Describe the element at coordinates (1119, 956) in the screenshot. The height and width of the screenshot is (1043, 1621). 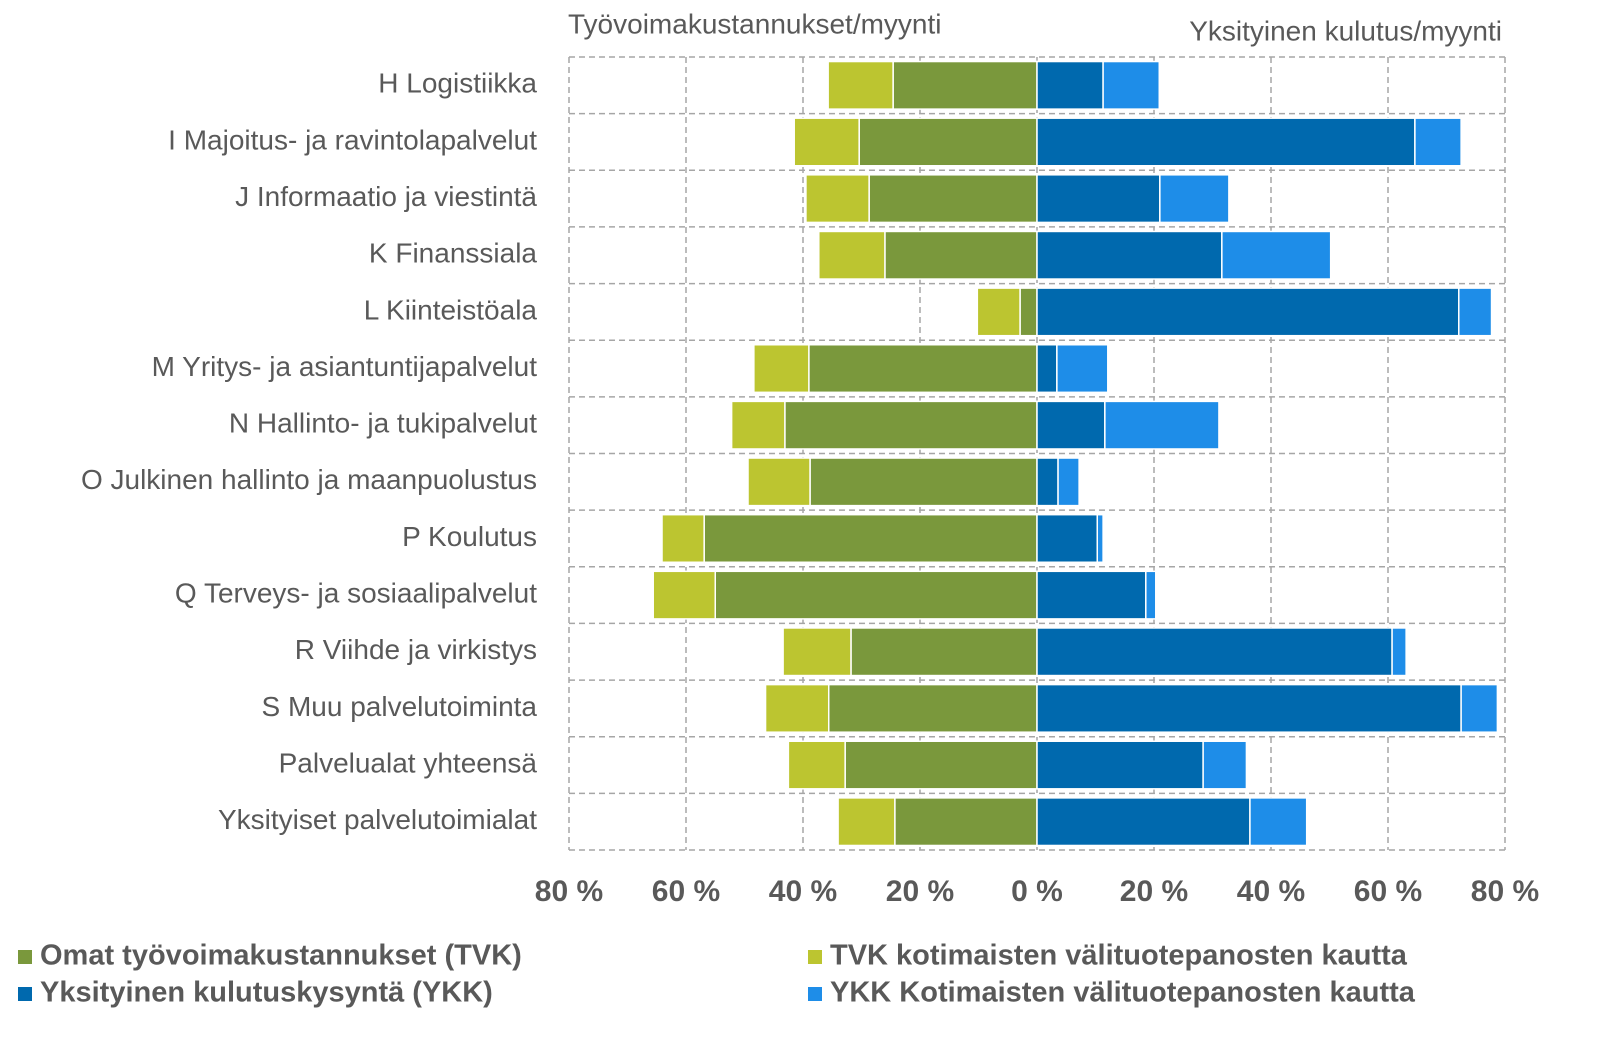
I see `legend-label: TVK kotimaisten välituotepanosten kautta` at that location.